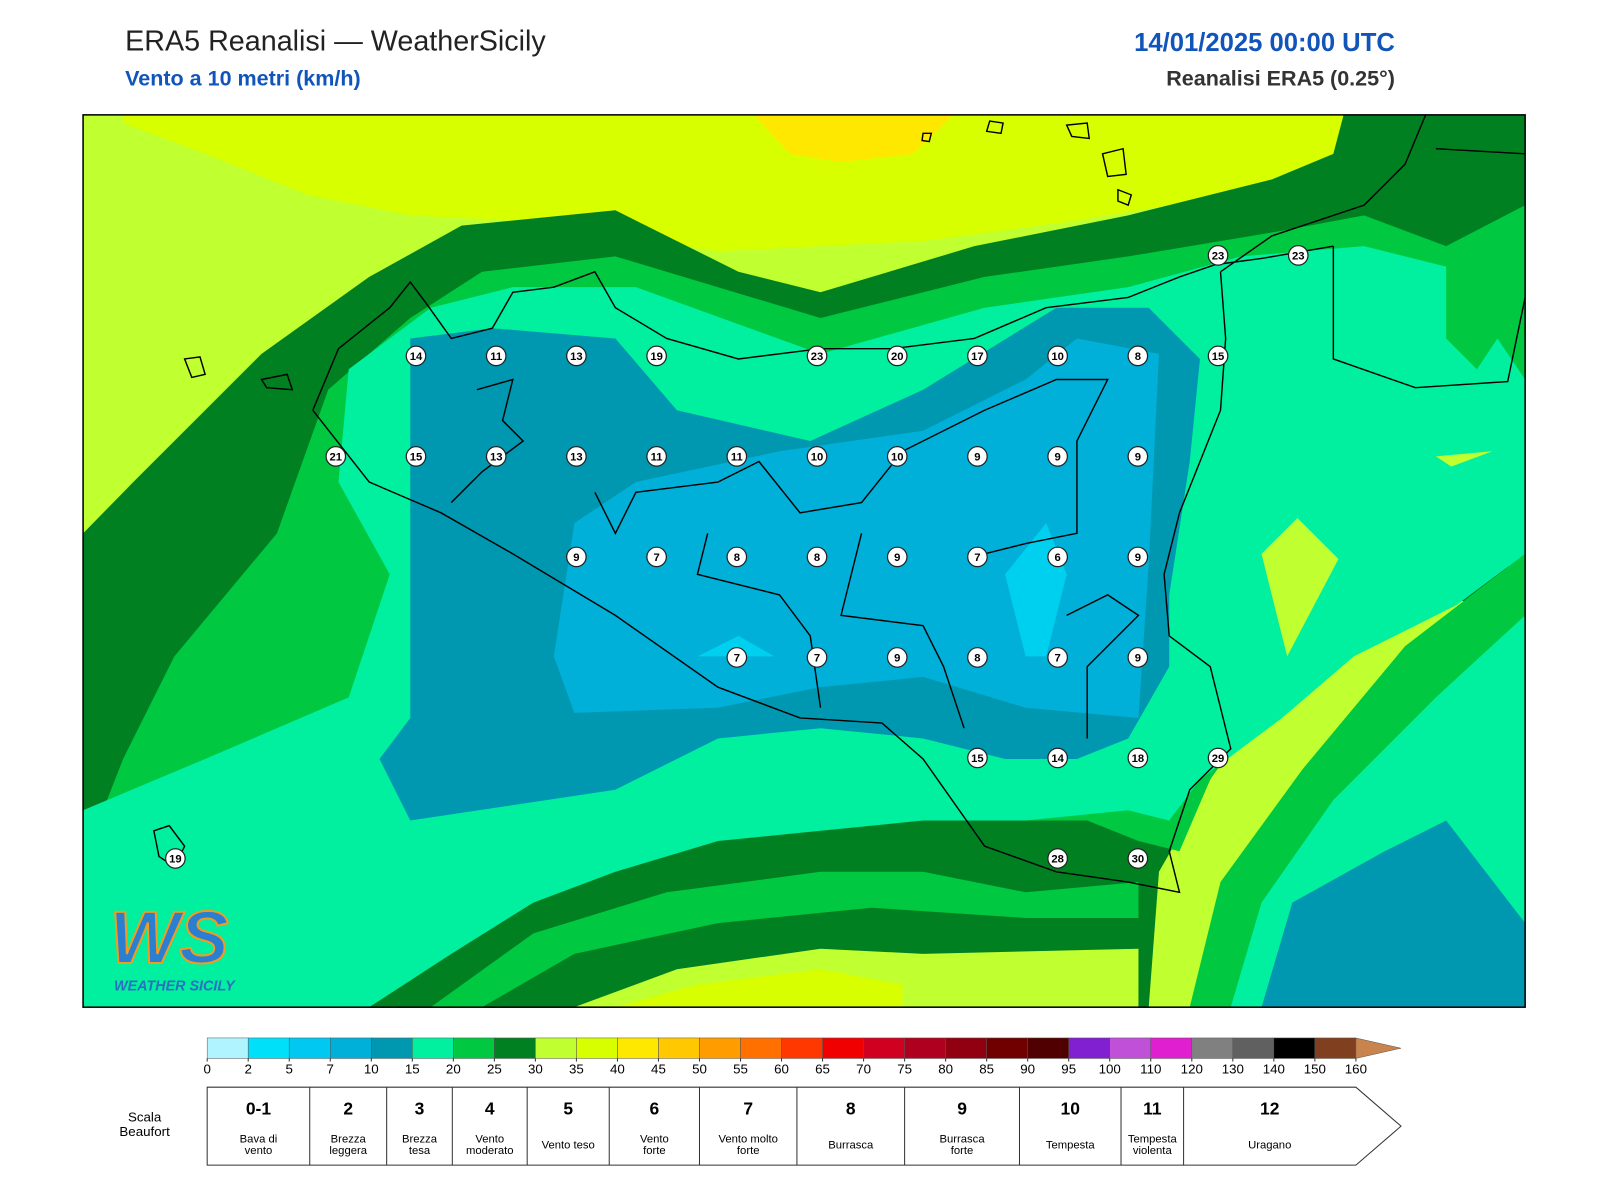 This screenshot has width=1600, height=1200. Describe the element at coordinates (654, 1139) in the screenshot. I see `beaufort-description: Vento` at that location.